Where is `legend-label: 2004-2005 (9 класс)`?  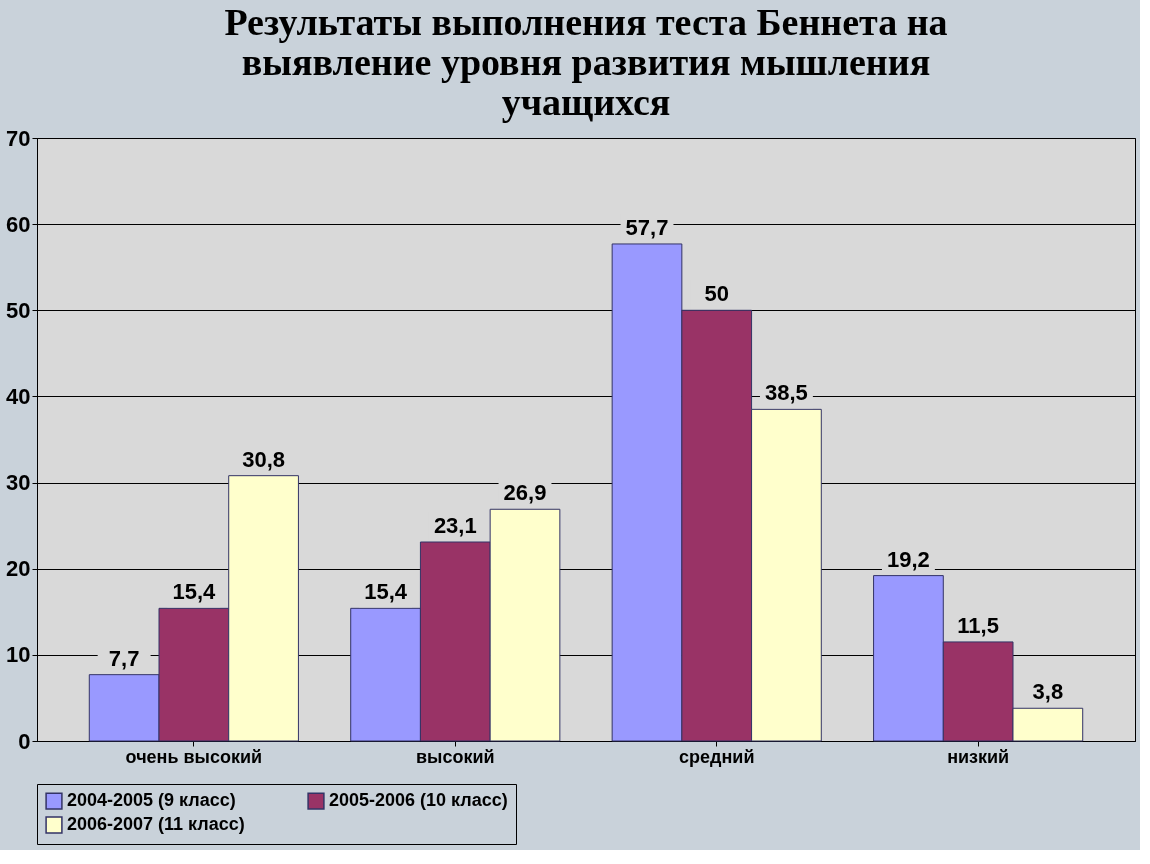 legend-label: 2004-2005 (9 класс) is located at coordinates (151, 800).